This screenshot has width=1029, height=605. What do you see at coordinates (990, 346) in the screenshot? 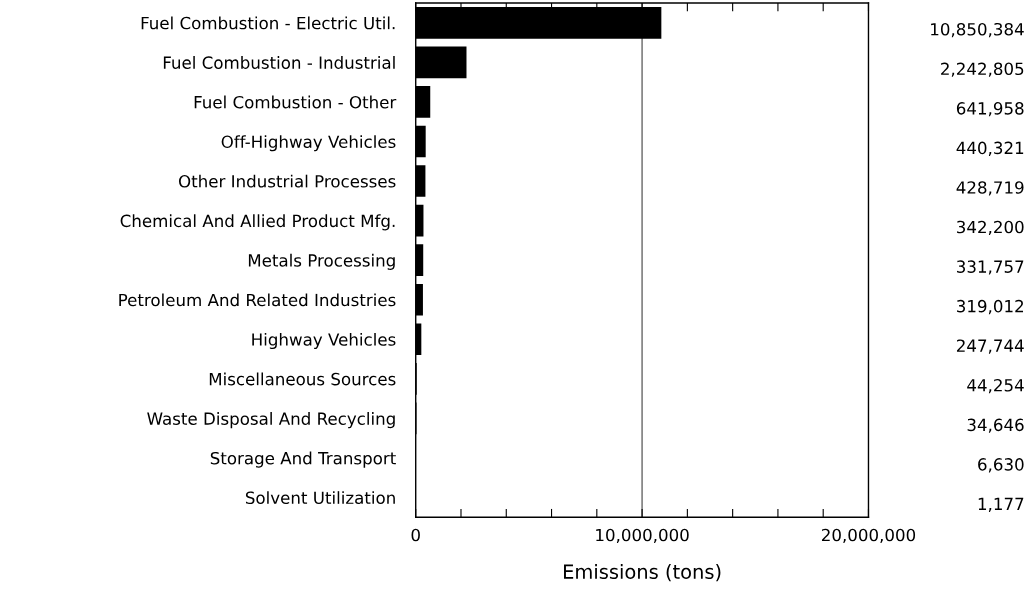
I see `data-label: 247,744` at bounding box center [990, 346].